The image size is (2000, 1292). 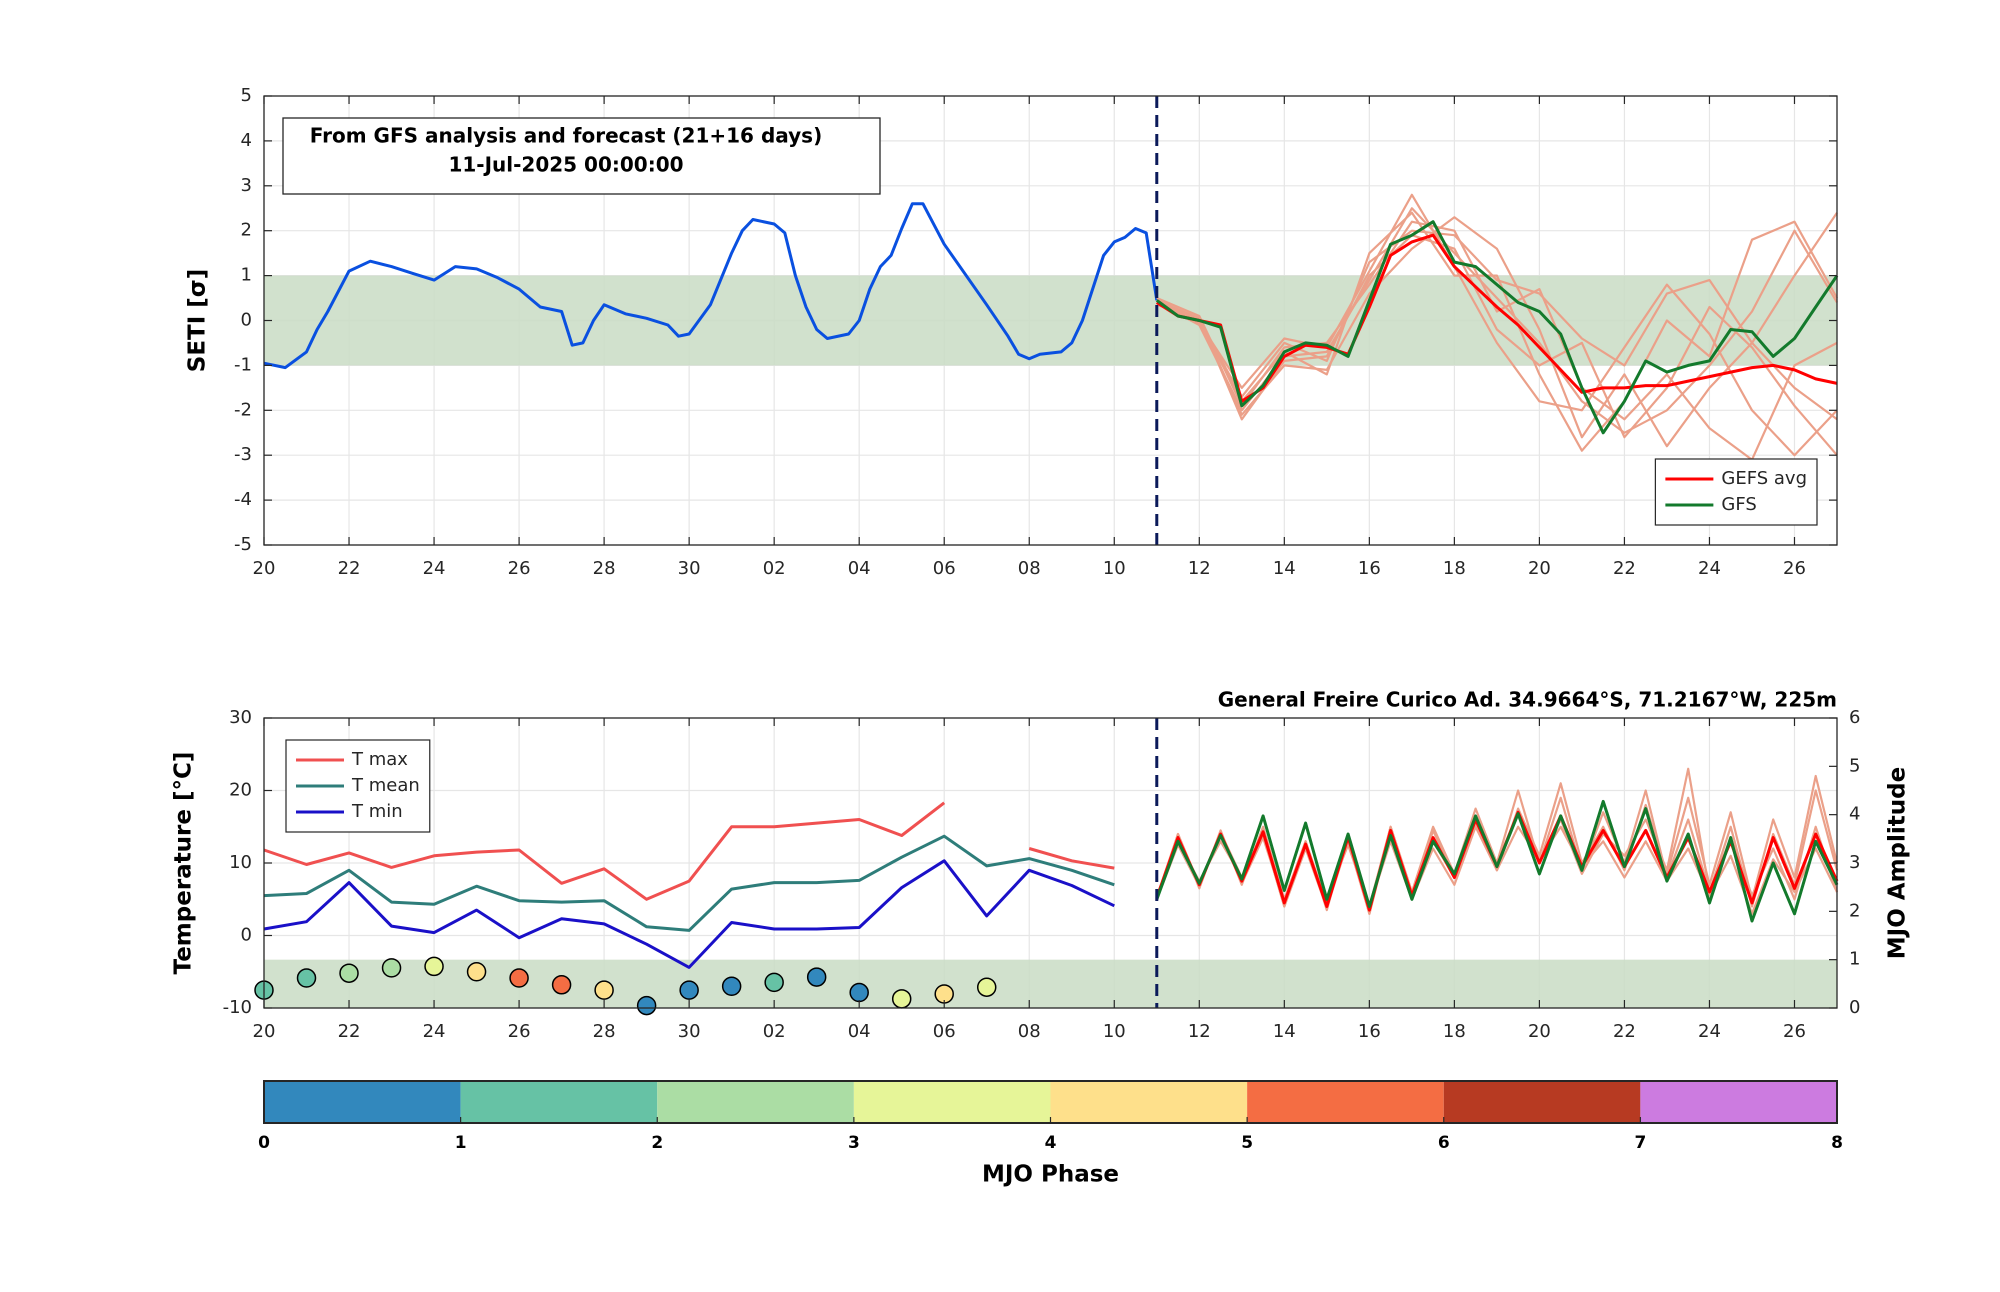 What do you see at coordinates (657, 1143) in the screenshot?
I see `colorbar-tick-label: 2` at bounding box center [657, 1143].